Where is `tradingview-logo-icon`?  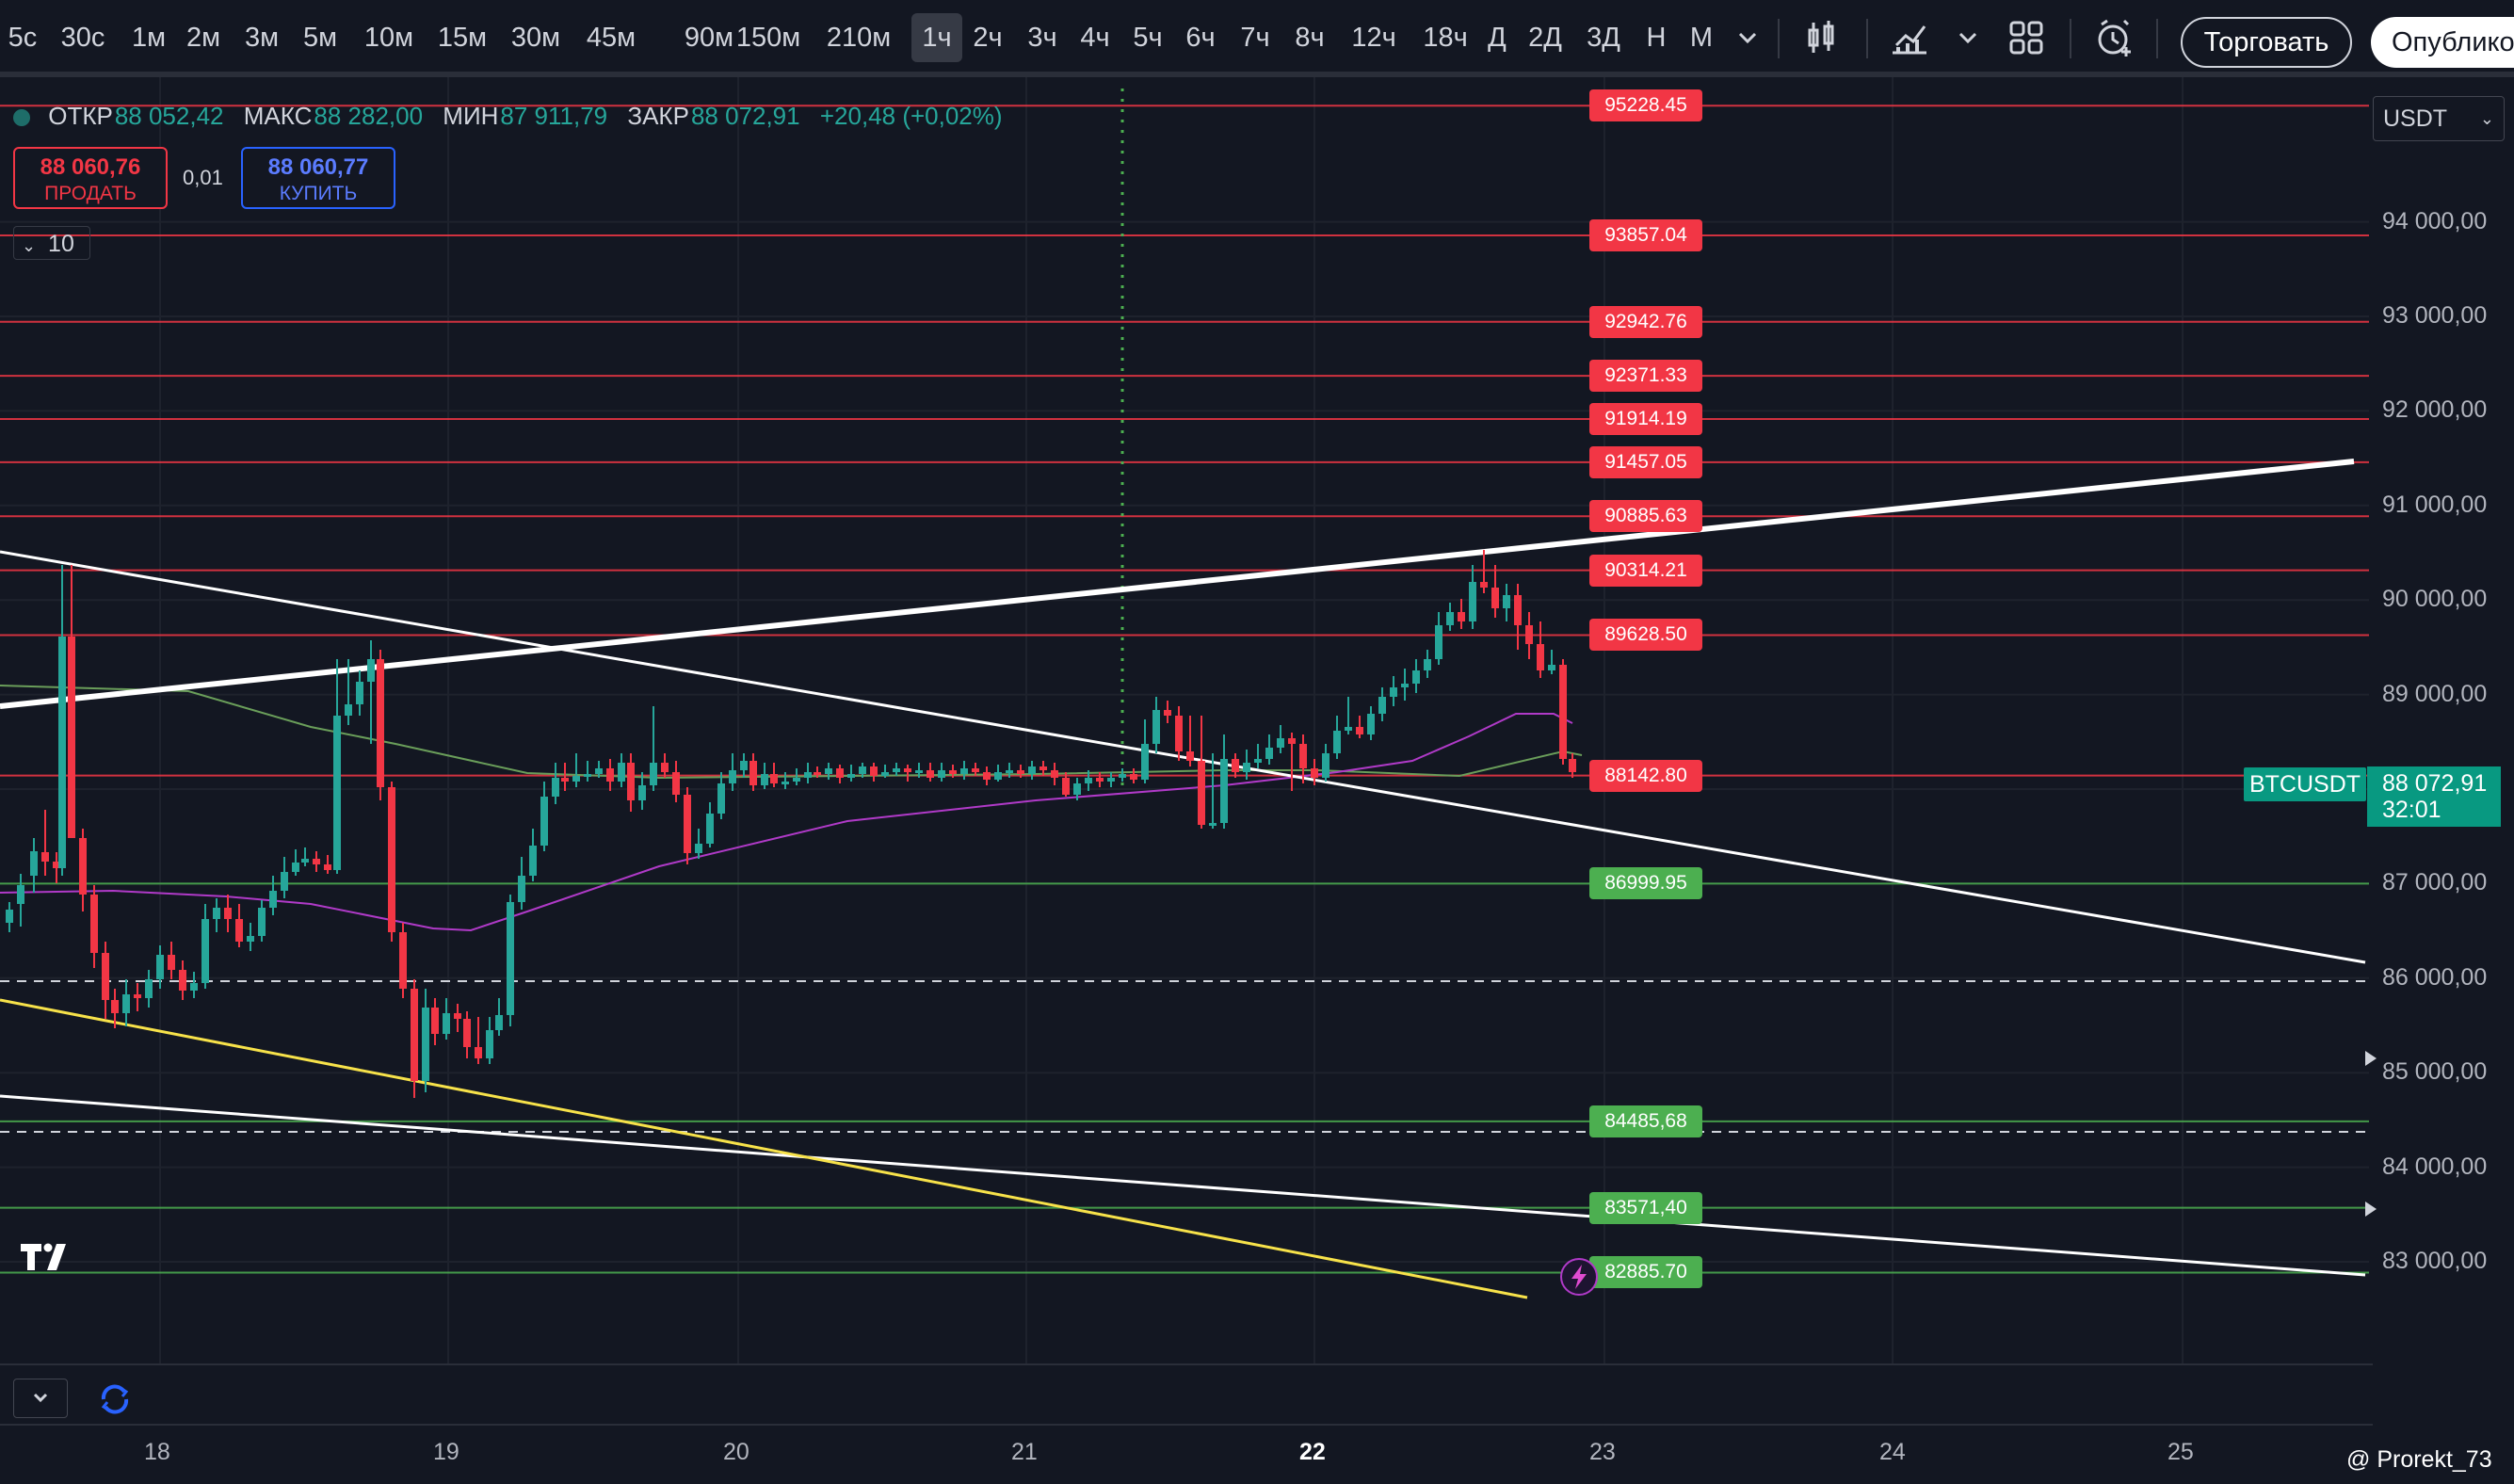 tradingview-logo-icon is located at coordinates (49, 1257).